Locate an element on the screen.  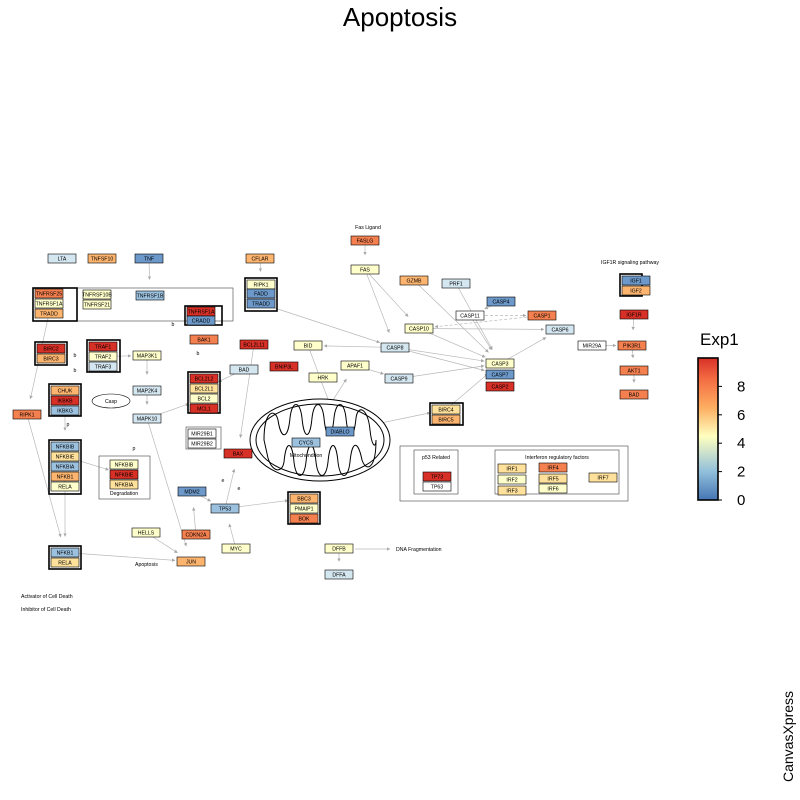
gene-node-birc5: BIRC5 is located at coordinates (446, 419).